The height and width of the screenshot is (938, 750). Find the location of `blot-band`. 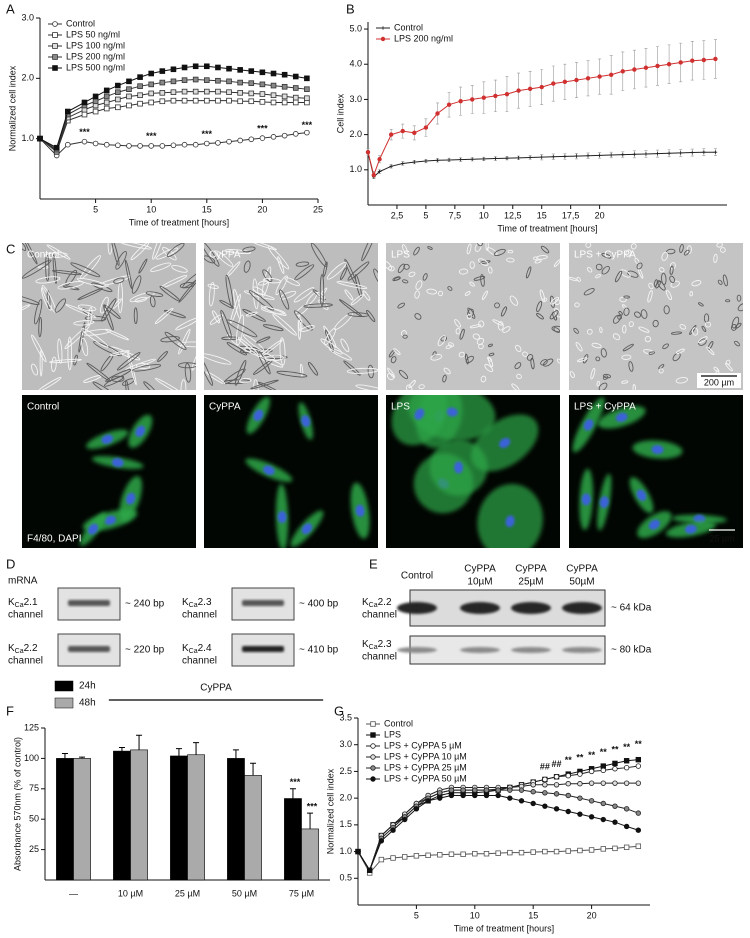

blot-band is located at coordinates (582, 608).